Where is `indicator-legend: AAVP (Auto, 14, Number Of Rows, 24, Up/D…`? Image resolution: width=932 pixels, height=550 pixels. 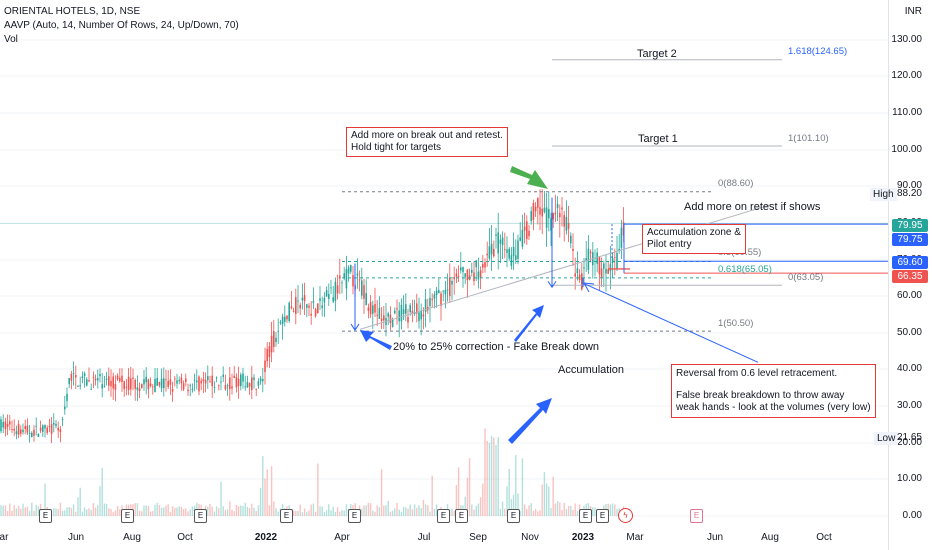 indicator-legend: AAVP (Auto, 14, Number Of Rows, 24, Up/D… is located at coordinates (121, 25).